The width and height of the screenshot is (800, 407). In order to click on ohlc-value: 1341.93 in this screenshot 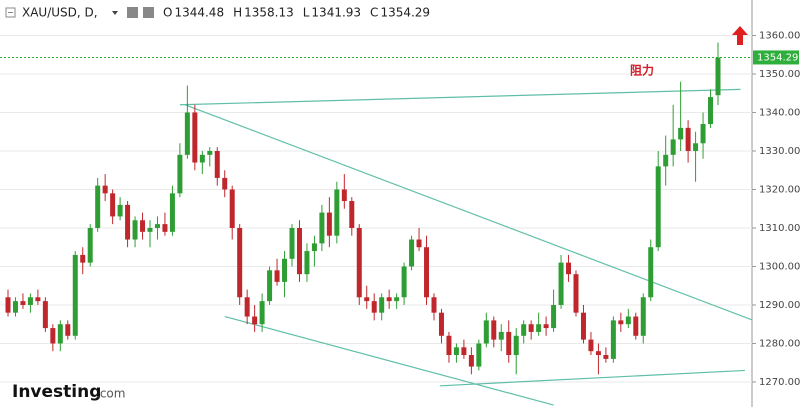, I will do `click(336, 13)`.